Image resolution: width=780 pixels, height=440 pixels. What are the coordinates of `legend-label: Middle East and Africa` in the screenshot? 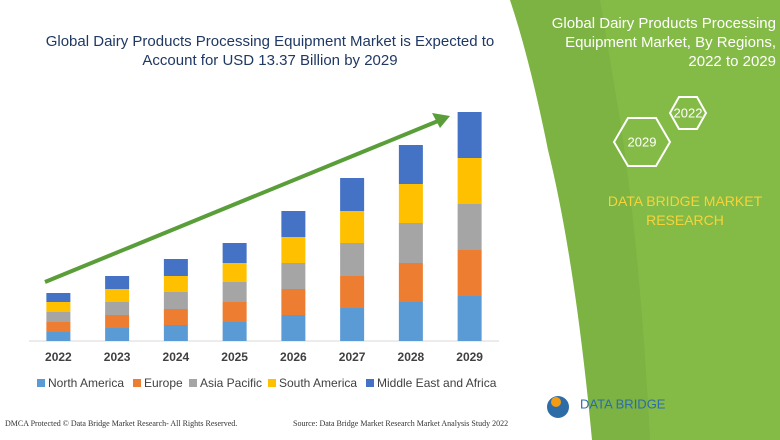 It's located at (437, 383).